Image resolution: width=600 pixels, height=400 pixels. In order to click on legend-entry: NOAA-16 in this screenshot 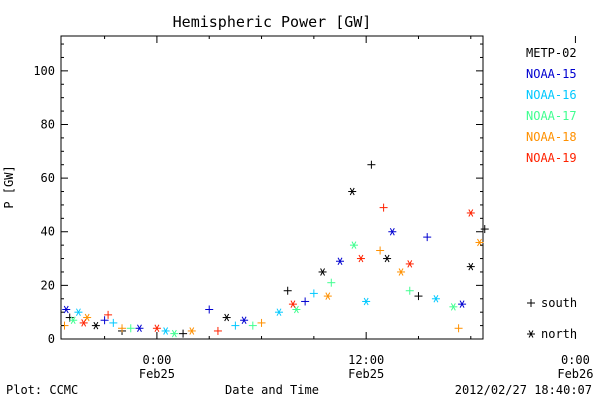, I will do `click(551, 95)`.